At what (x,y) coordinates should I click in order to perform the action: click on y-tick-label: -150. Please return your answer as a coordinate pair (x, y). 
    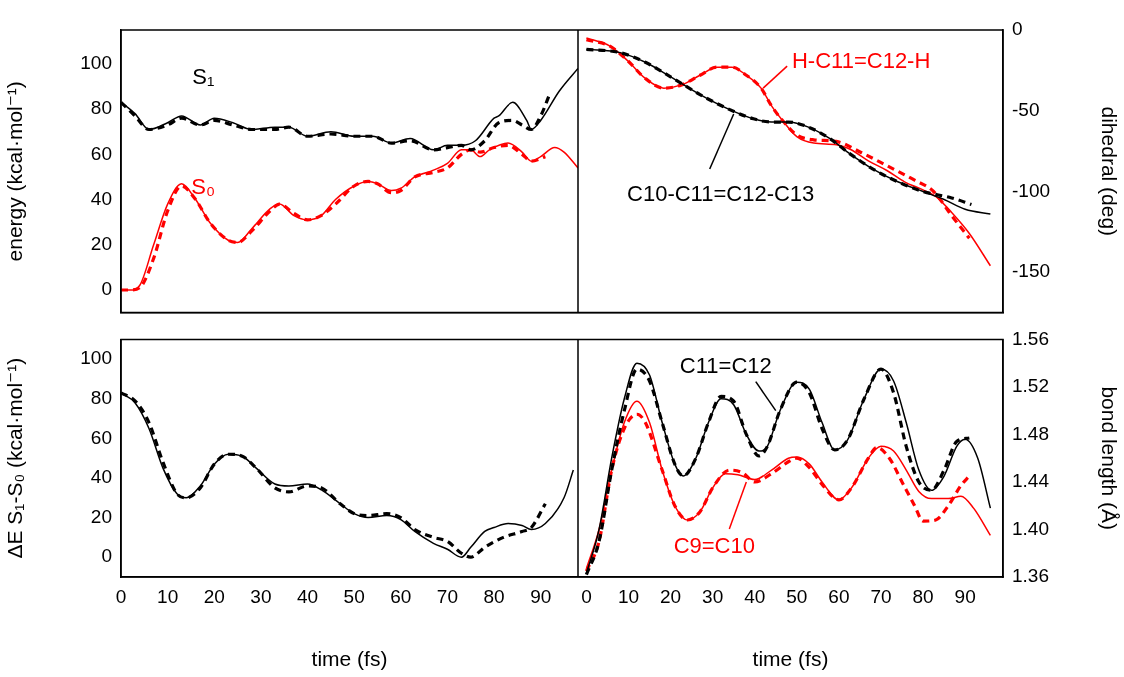
    Looking at the image, I should click on (1031, 271).